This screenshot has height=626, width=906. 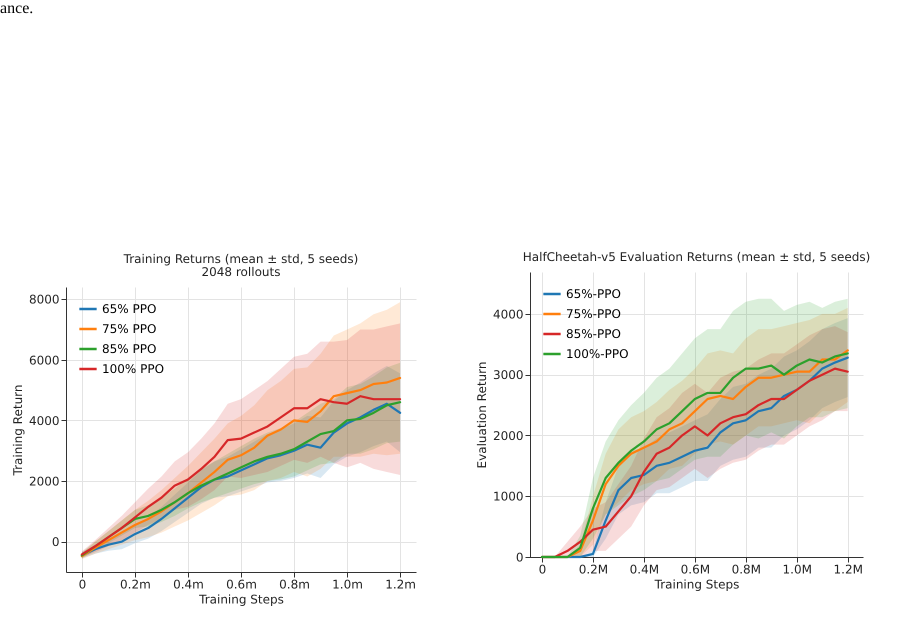 I want to click on legend-label: 75% PPO, so click(x=129, y=329).